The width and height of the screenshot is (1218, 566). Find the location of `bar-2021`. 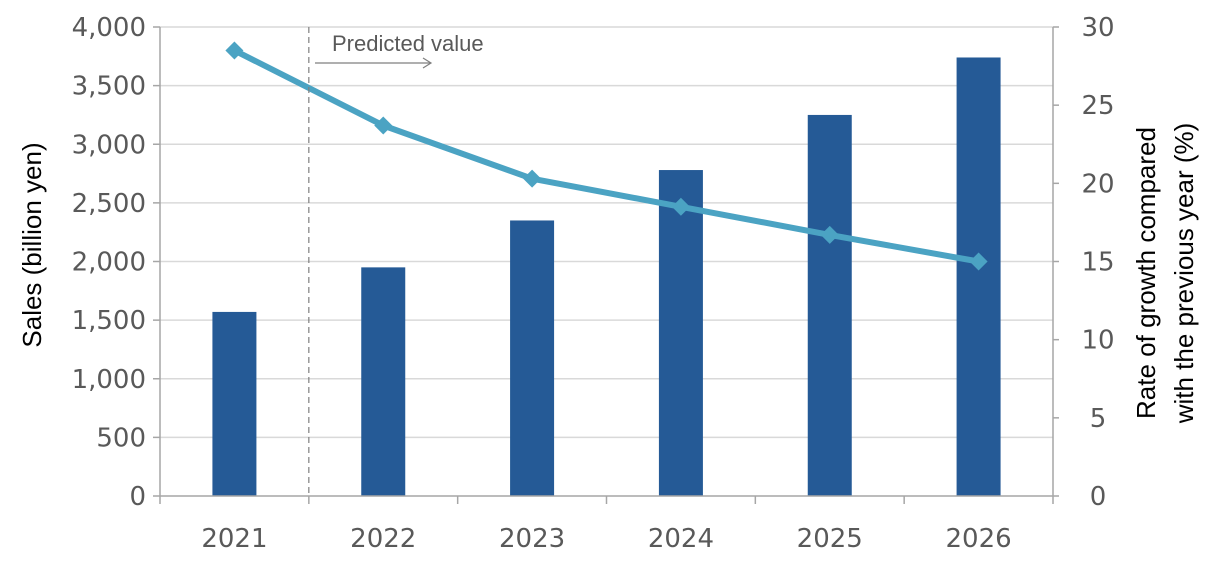

bar-2021 is located at coordinates (234, 403).